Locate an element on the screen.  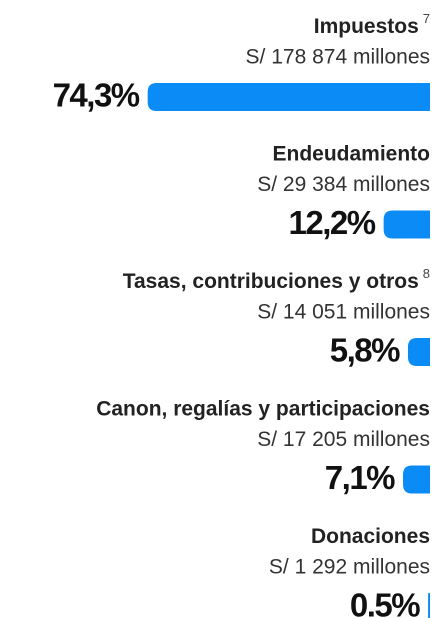
value-label: 7,1% is located at coordinates (360, 477).